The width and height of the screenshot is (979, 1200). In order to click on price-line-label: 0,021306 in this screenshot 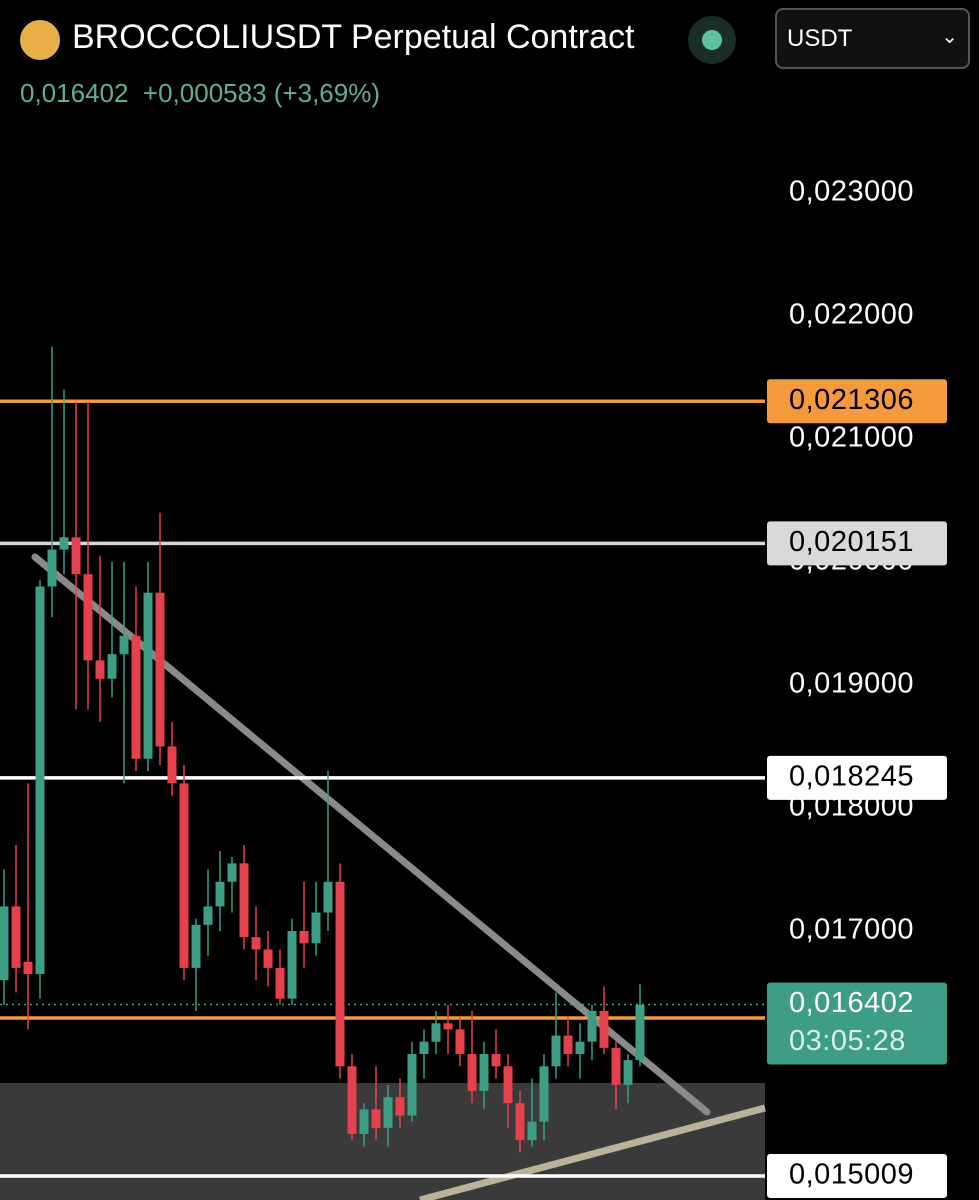, I will do `click(851, 400)`.